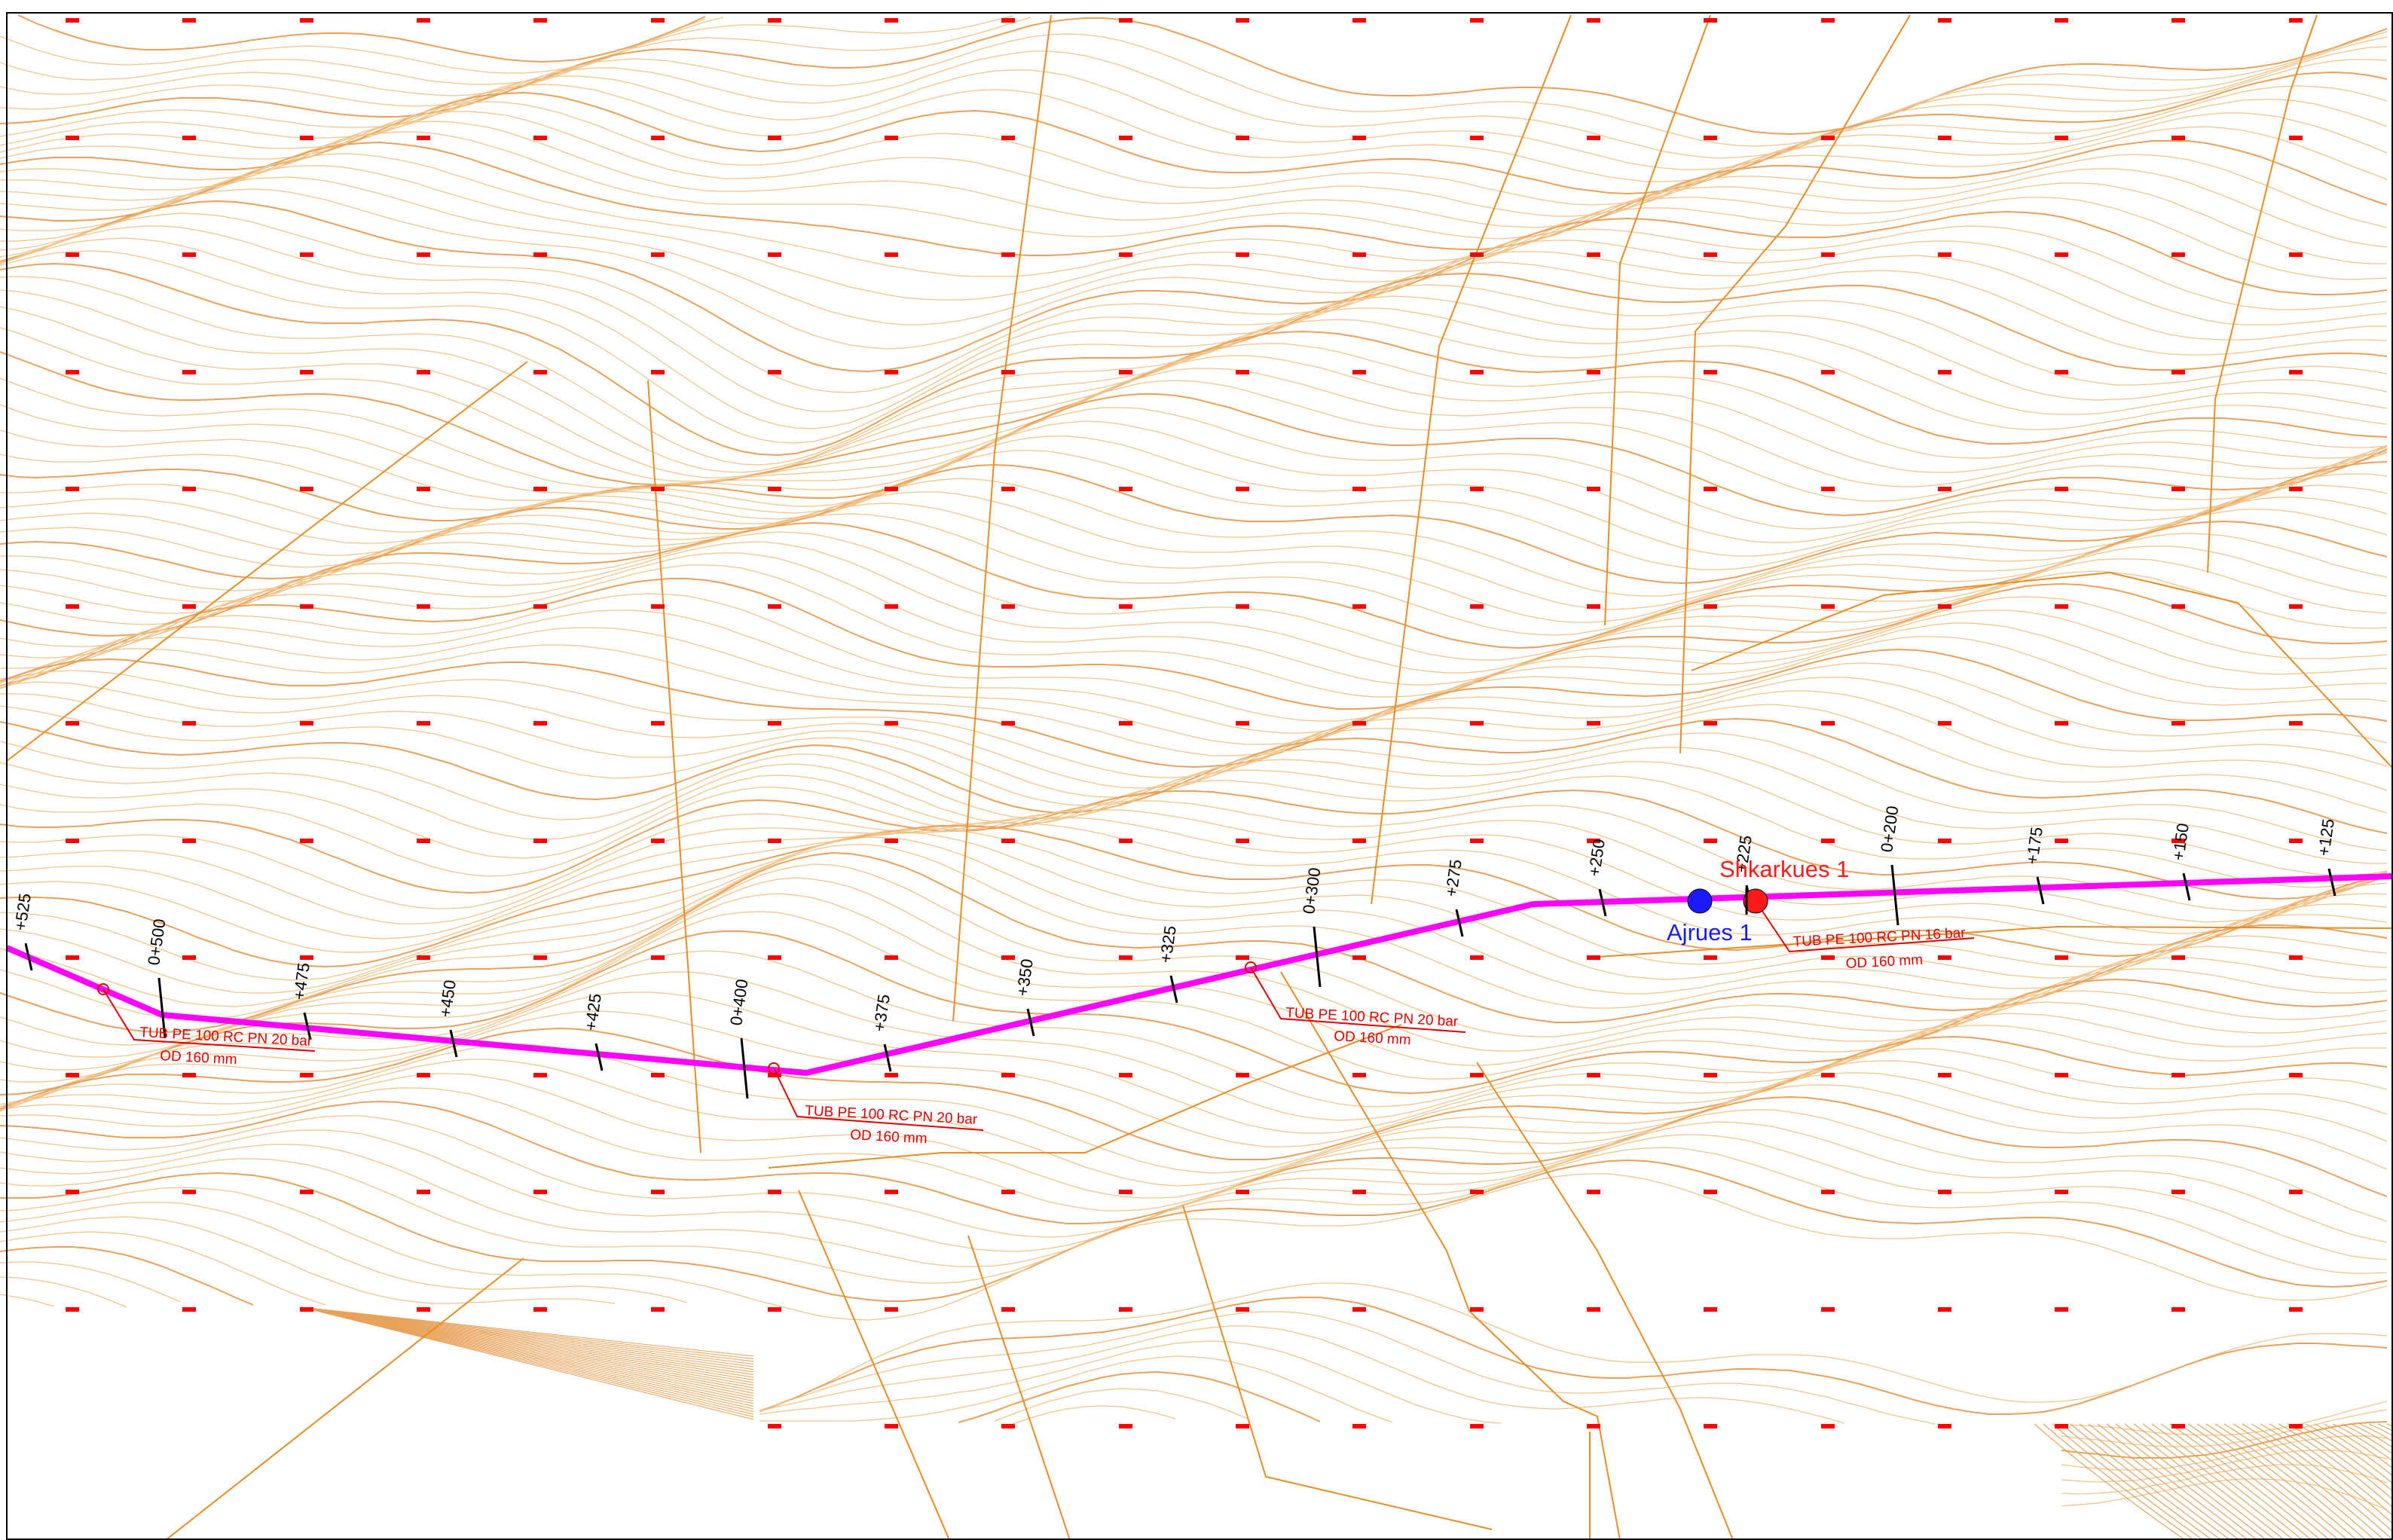 The width and height of the screenshot is (2393, 1540). Describe the element at coordinates (1784, 869) in the screenshot. I see `drain-valve-label: Shkarkues 1` at that location.